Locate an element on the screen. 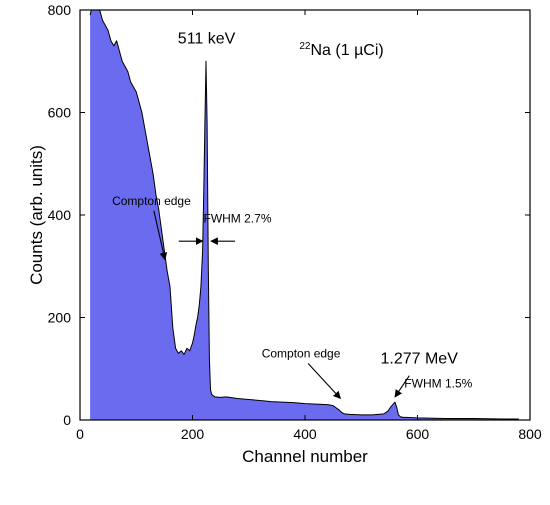  annotation-4: Compton edge is located at coordinates (301, 353).